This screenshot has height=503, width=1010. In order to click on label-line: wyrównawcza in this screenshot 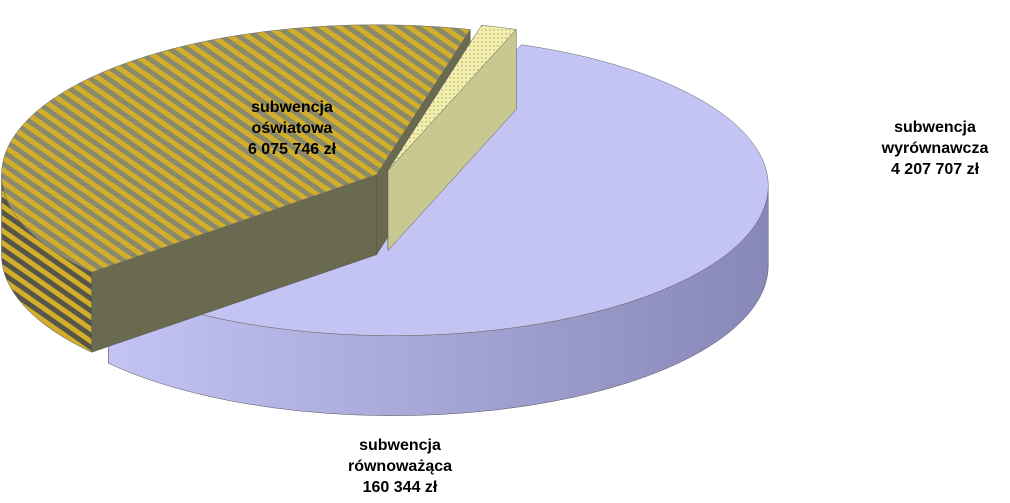, I will do `click(935, 148)`.